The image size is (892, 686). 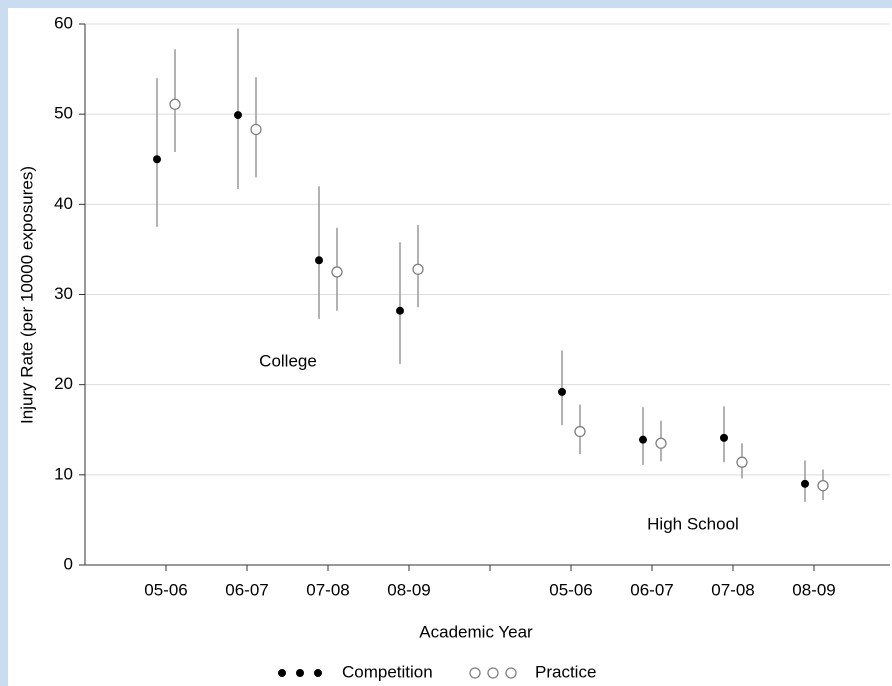 What do you see at coordinates (693, 523) in the screenshot?
I see `annotation: High School` at bounding box center [693, 523].